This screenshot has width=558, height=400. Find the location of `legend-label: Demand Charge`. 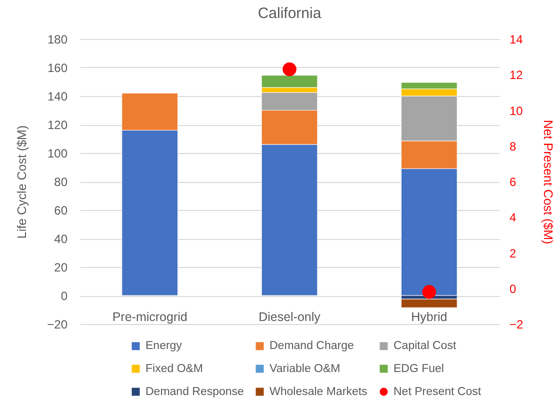

legend-label: Demand Charge is located at coordinates (312, 346).